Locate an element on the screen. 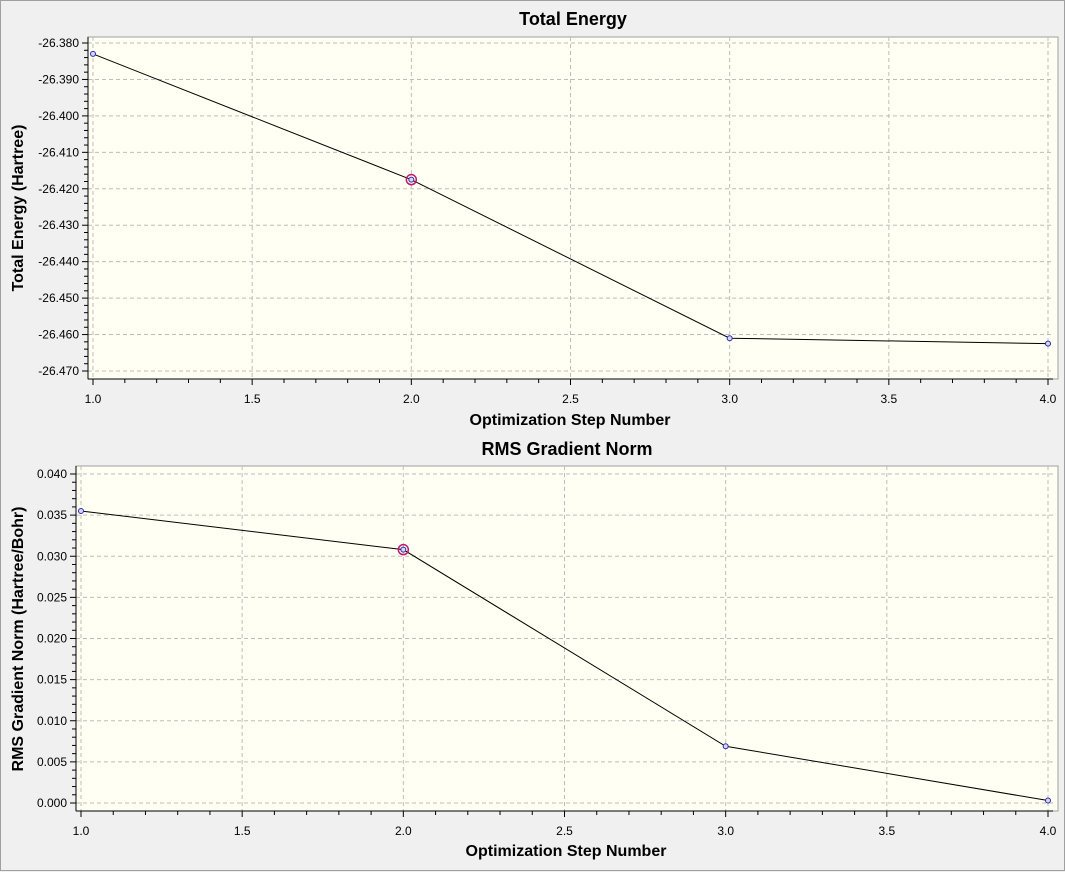  gradient-x-tick-label: 3.5 is located at coordinates (886, 831).